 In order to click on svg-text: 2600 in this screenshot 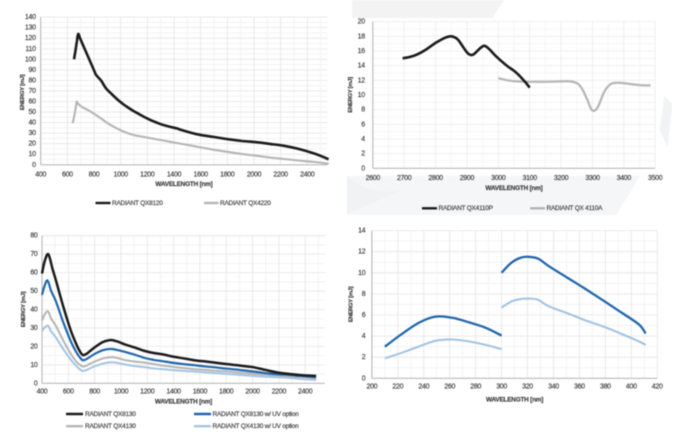, I will do `click(373, 178)`.